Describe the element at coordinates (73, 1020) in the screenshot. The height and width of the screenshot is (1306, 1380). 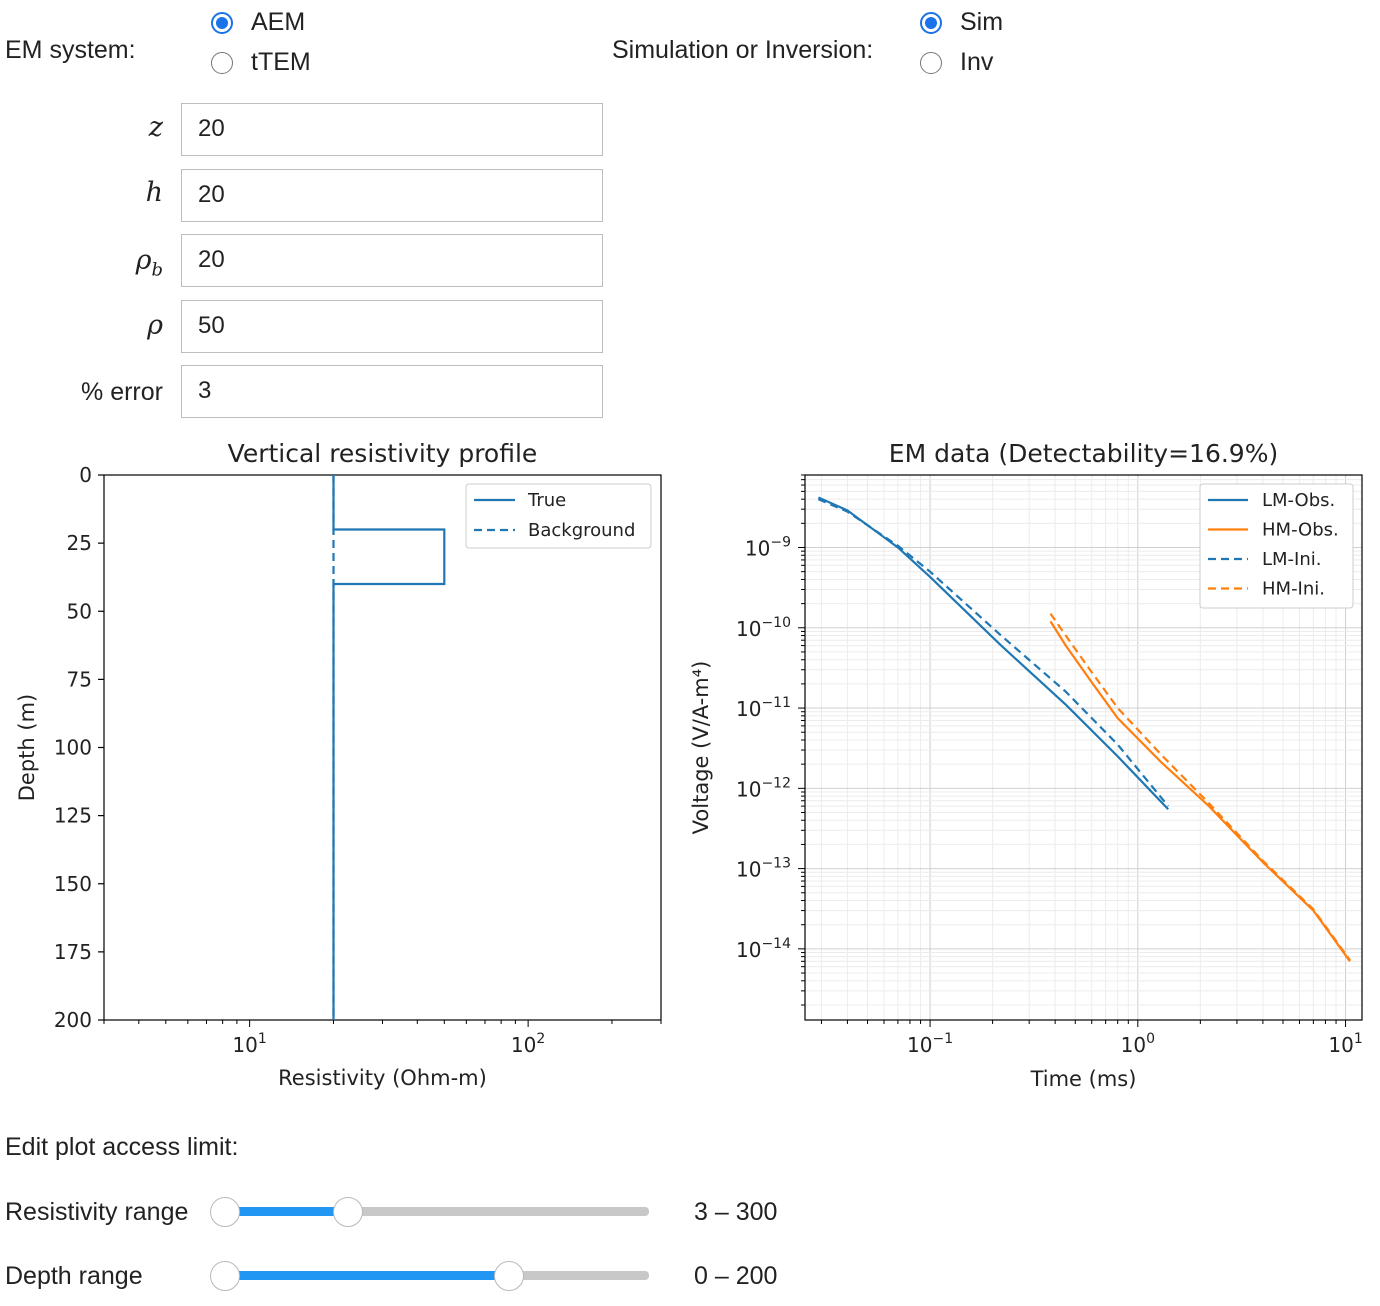
I see `y-tick-label: 200` at that location.